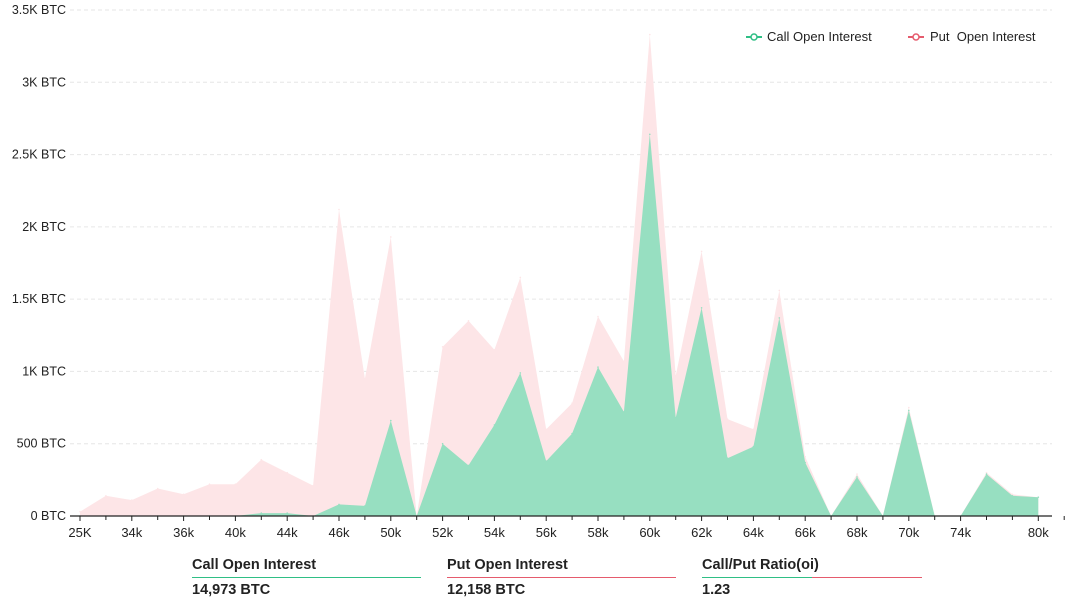 The width and height of the screenshot is (1065, 605). I want to click on call-put-ratio-stat: Call/Put Ratio(oi) 1.23, so click(818, 577).